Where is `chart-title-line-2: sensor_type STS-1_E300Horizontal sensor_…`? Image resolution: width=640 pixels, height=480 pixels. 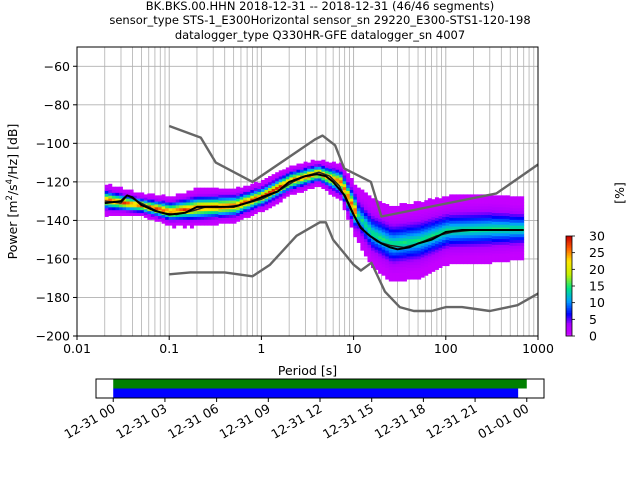
chart-title-line-2: sensor_type STS-1_E300Horizontal sensor_… is located at coordinates (320, 20).